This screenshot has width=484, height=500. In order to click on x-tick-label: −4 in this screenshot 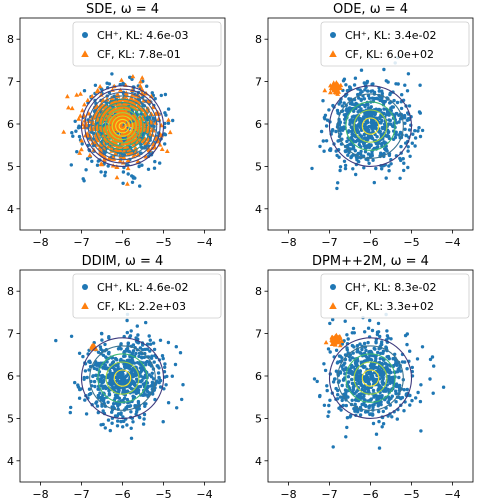, I will do `click(204, 242)`.